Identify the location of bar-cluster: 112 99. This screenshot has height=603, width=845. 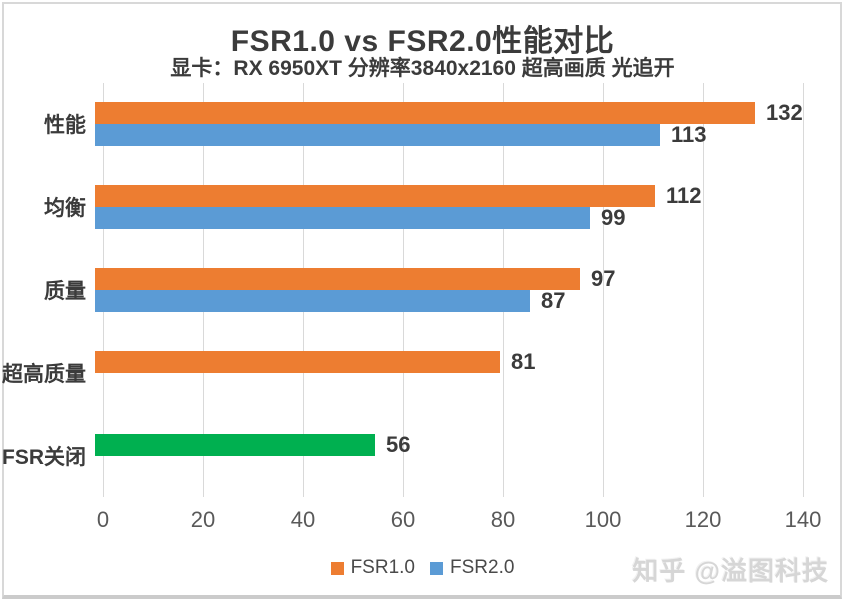
(398, 207).